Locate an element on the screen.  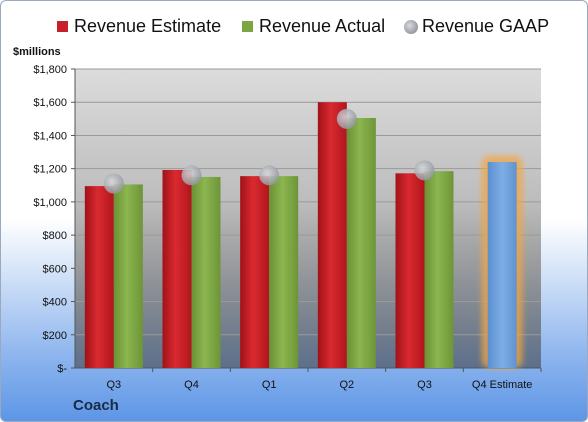
x-tick-label: Q1 is located at coordinates (269, 385).